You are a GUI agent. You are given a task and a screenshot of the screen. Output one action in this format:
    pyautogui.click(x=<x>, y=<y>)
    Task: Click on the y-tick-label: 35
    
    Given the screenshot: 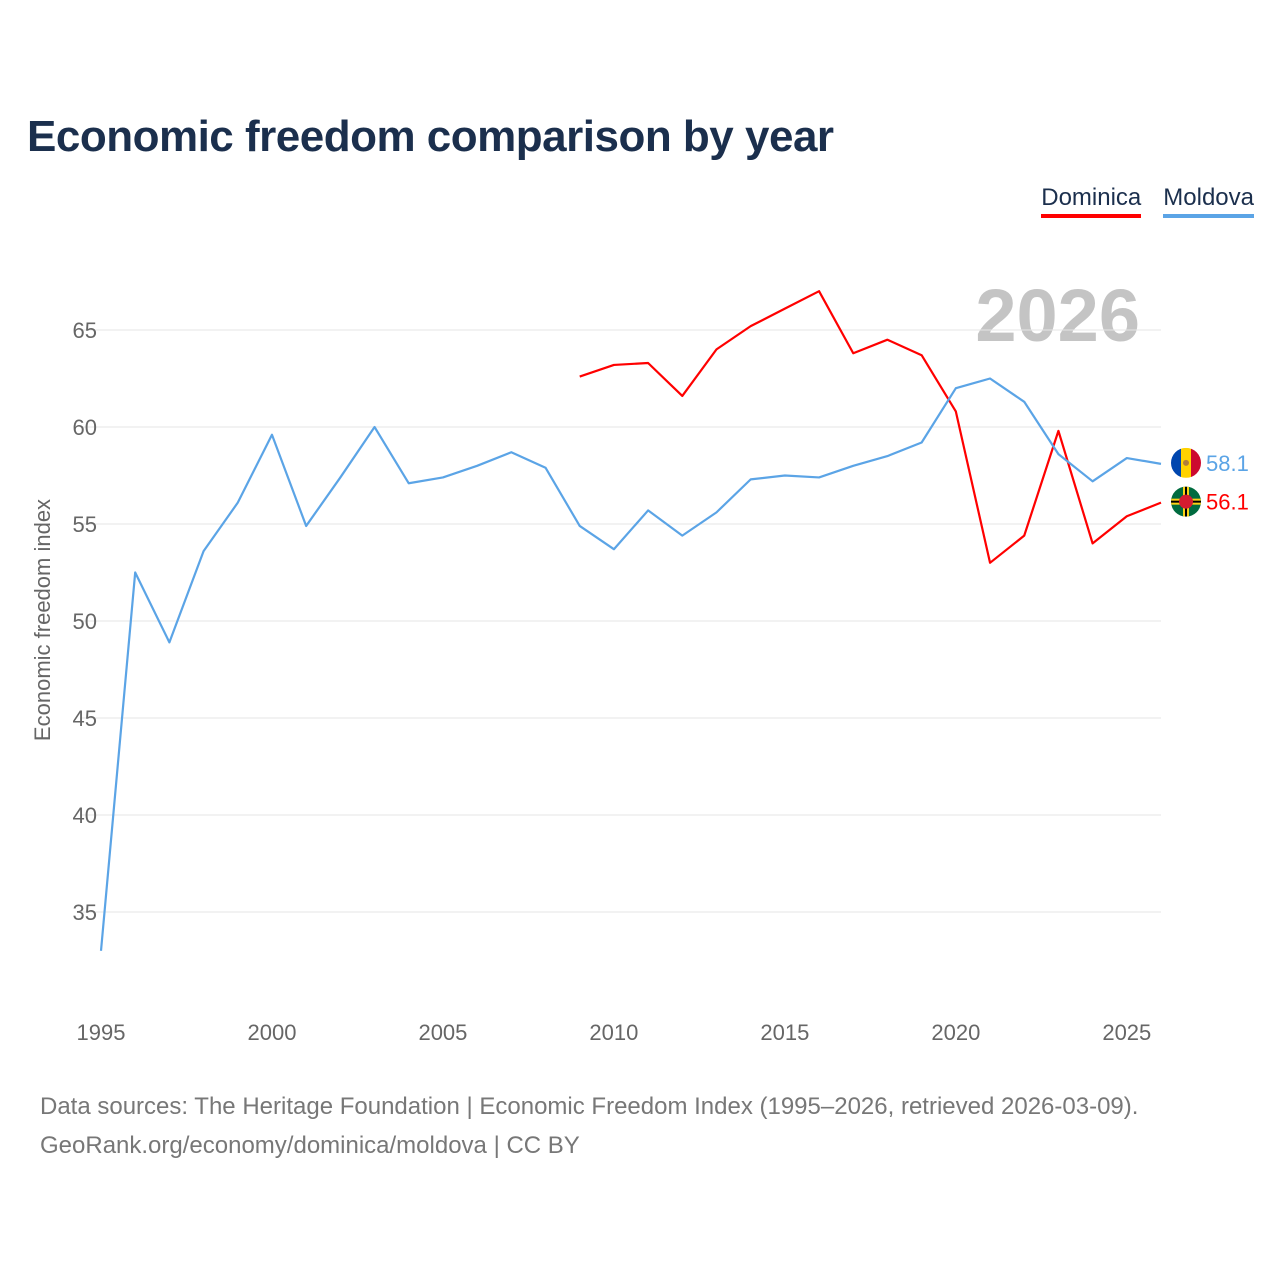 What is the action you would take?
    pyautogui.click(x=85, y=912)
    